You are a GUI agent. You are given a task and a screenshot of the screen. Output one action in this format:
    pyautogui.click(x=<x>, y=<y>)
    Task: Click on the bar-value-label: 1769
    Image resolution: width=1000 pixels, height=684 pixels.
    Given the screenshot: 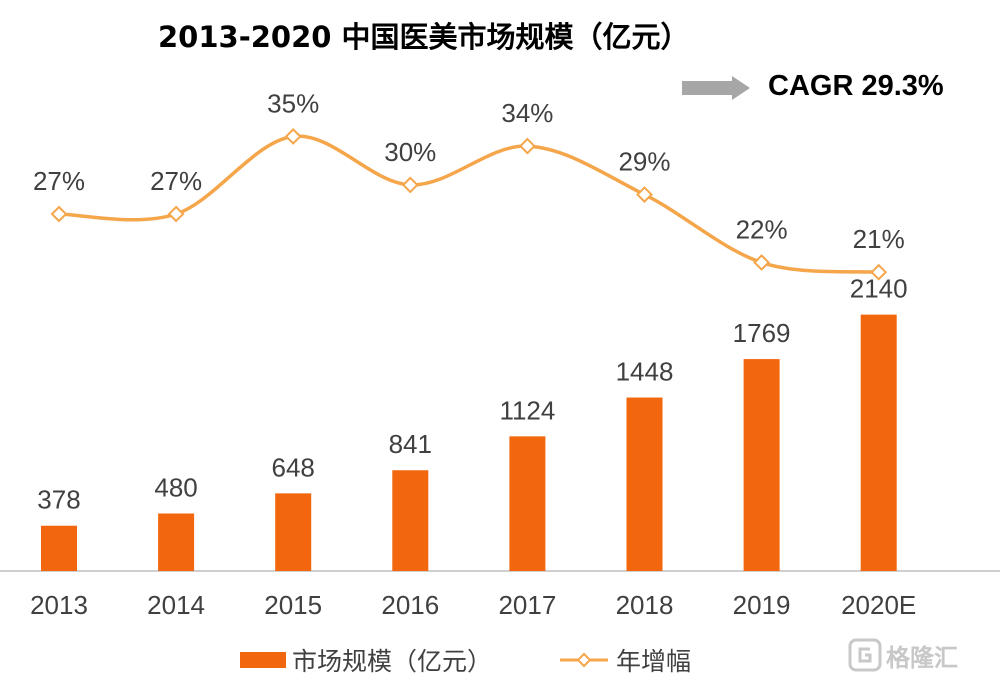 What is the action you would take?
    pyautogui.click(x=762, y=333)
    